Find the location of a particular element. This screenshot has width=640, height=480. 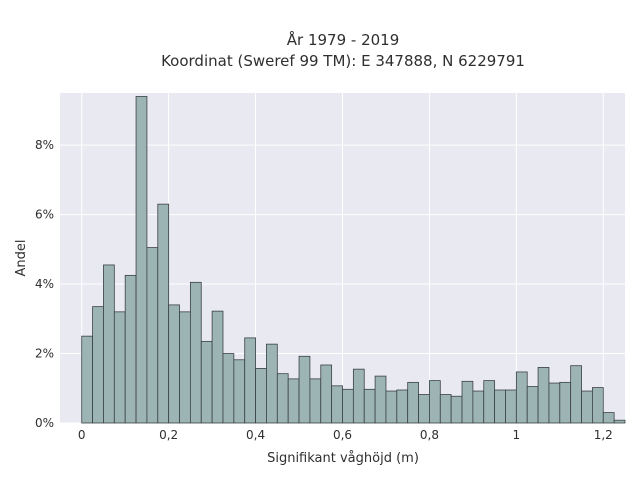

x-tick-label: 0,6 is located at coordinates (342, 435).